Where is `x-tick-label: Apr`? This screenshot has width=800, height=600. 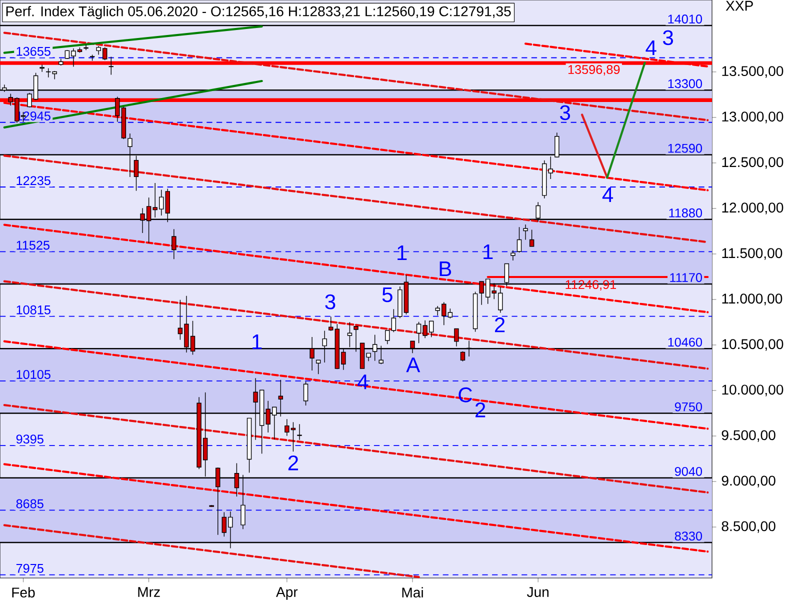 x-tick-label: Apr is located at coordinates (287, 593).